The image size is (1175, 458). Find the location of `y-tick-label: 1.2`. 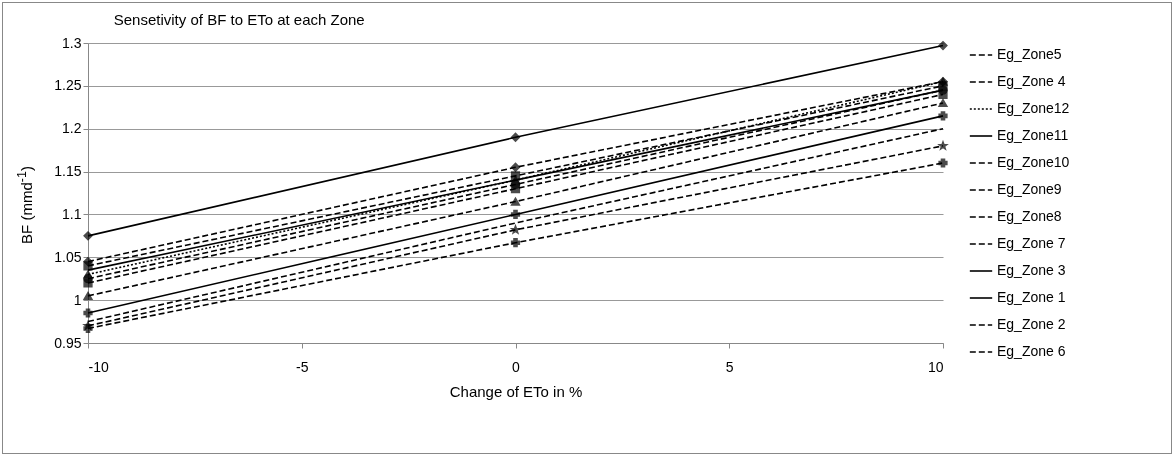

y-tick-label: 1.2 is located at coordinates (72, 128).